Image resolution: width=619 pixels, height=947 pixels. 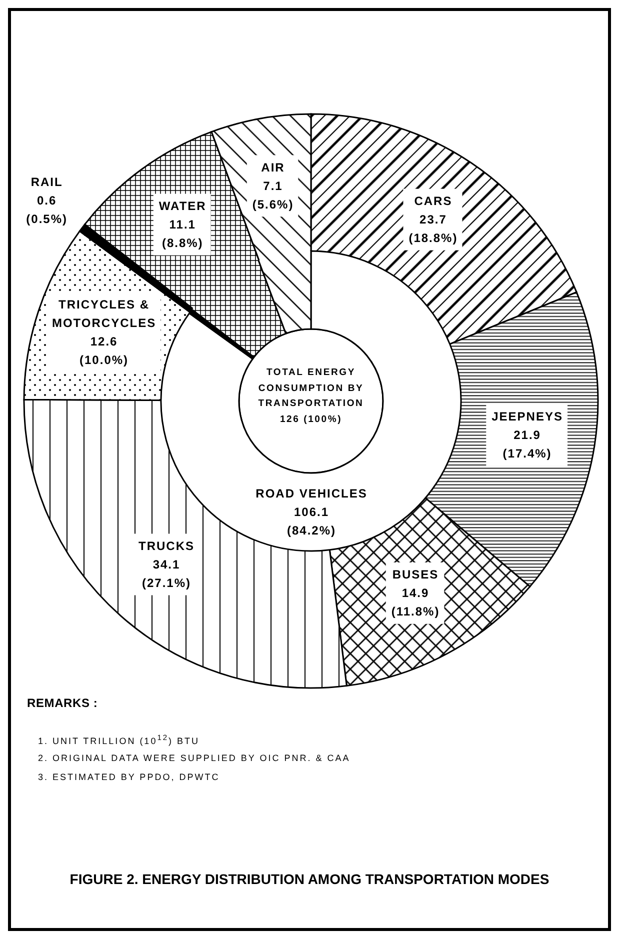 I want to click on text: 3. ESTIMATED BY PPDO, DPWTC, so click(x=129, y=777).